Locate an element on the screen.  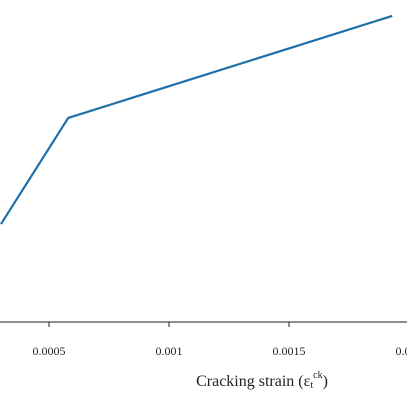
x-label-sub: t is located at coordinates (311, 385).